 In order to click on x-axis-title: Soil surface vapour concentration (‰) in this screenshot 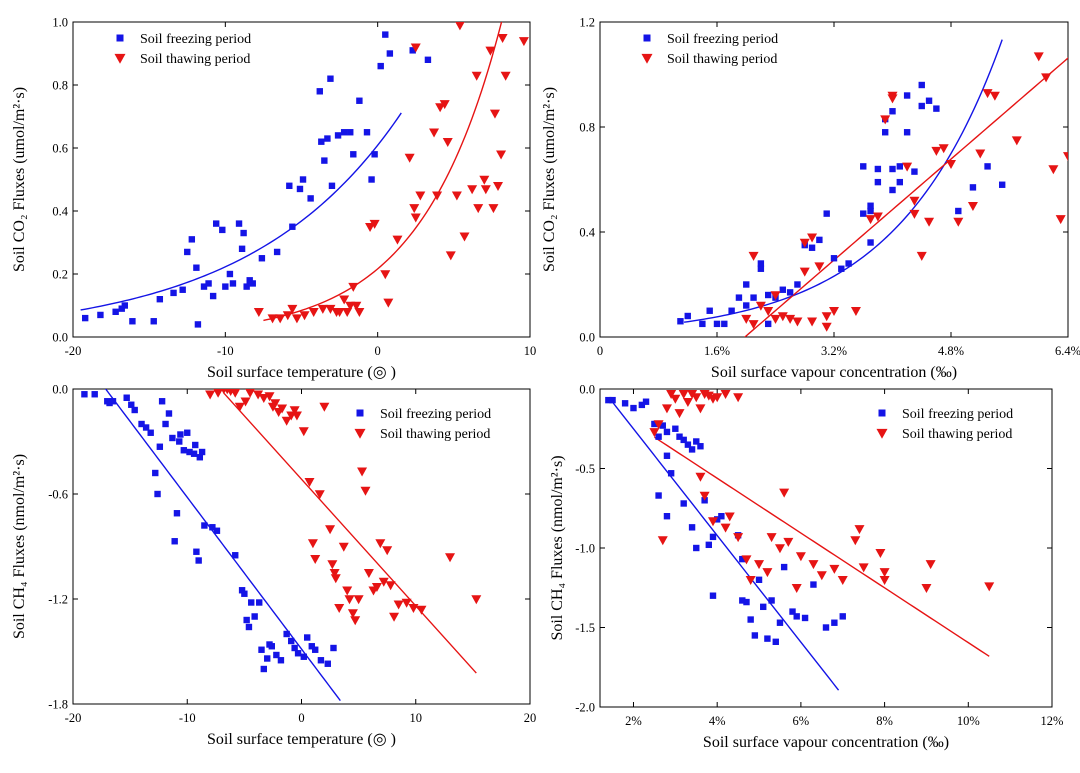, I will do `click(834, 372)`.